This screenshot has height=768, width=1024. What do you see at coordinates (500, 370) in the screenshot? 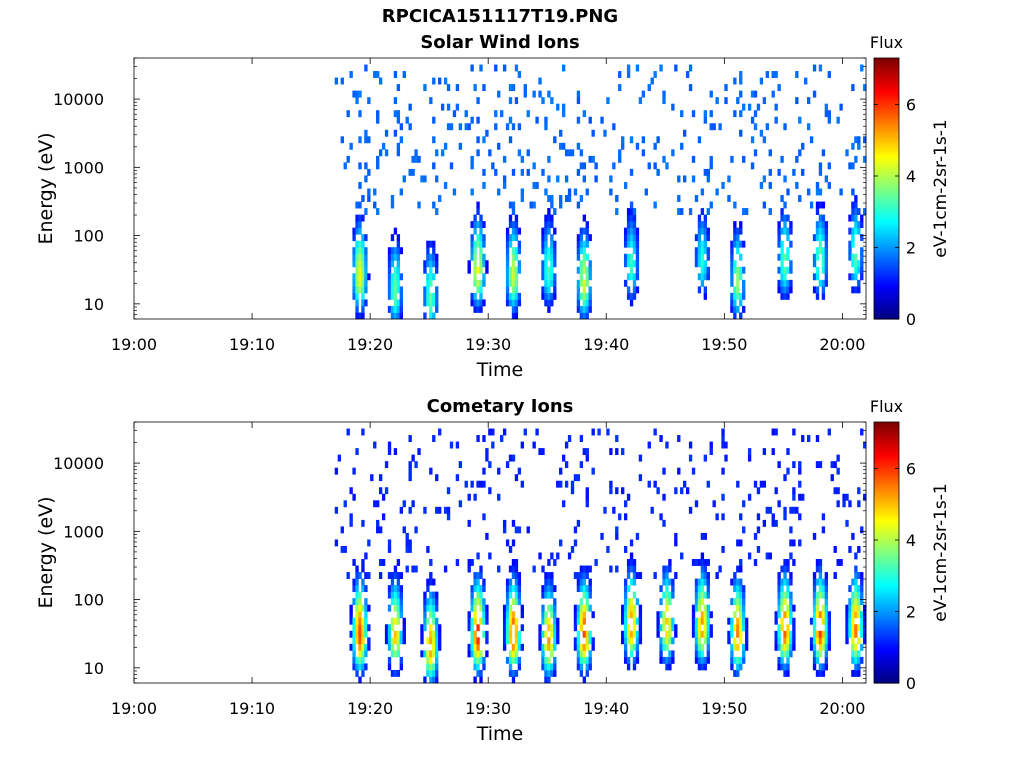
I see `x-axis-label: Time` at bounding box center [500, 370].